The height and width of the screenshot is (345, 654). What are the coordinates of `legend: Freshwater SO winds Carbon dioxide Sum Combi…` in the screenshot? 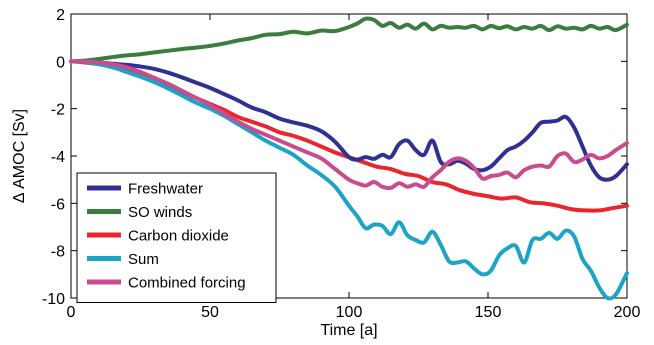 It's located at (176, 237).